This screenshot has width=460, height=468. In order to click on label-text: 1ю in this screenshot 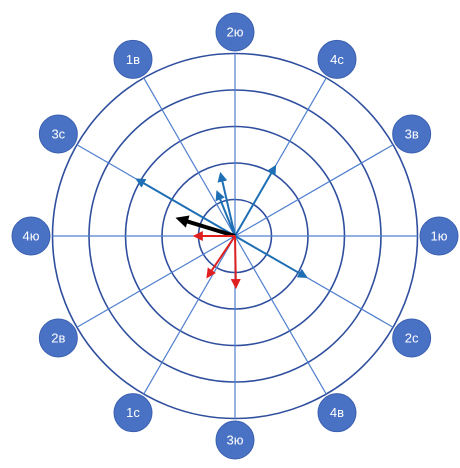, I will do `click(439, 236)`.